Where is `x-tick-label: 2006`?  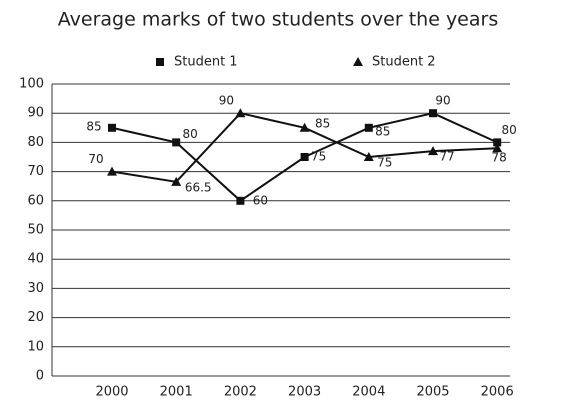 x-tick-label: 2006 is located at coordinates (497, 392).